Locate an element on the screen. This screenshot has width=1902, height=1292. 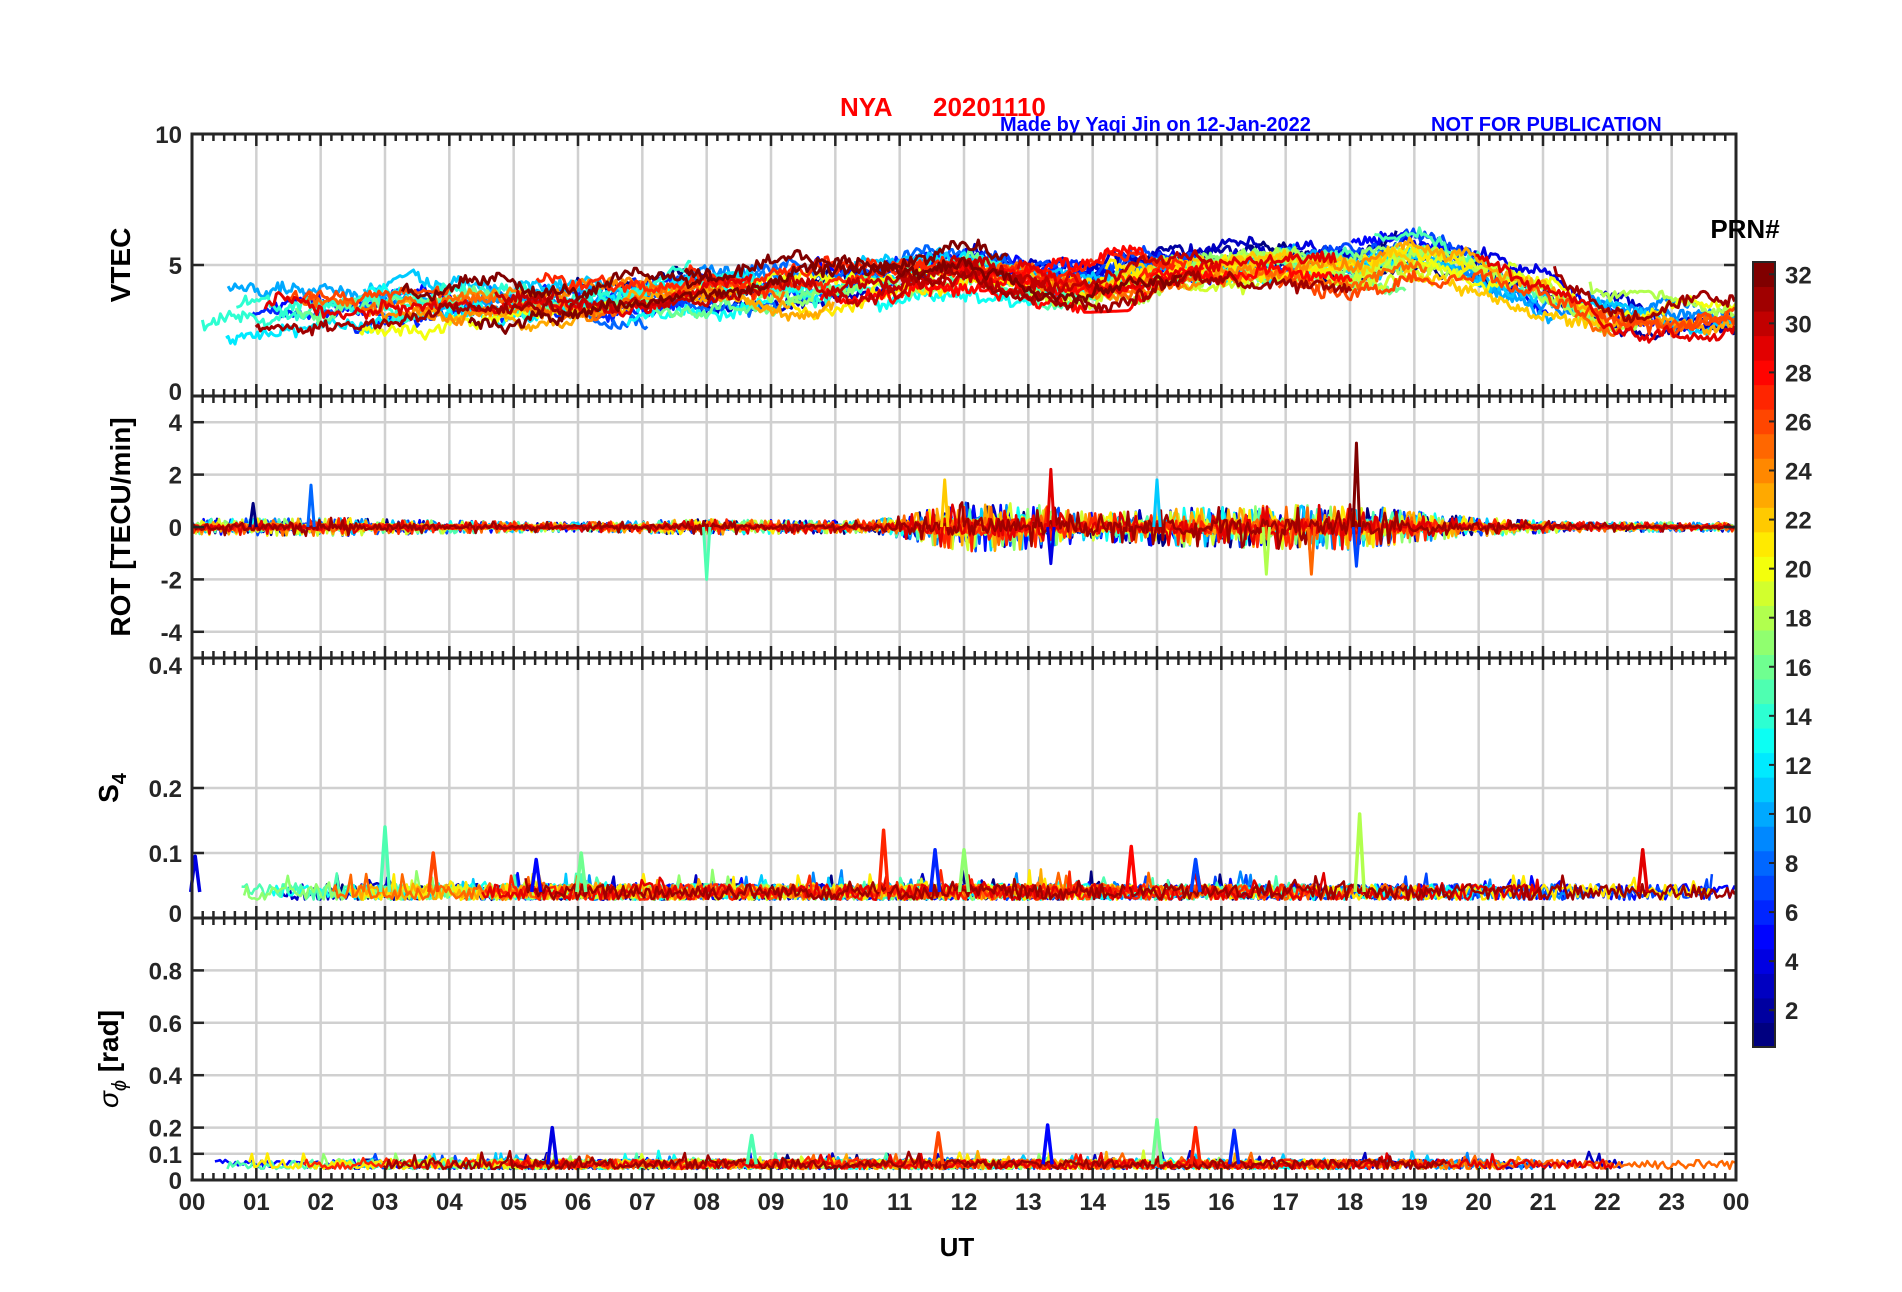
colorbar-tick-label: 10 is located at coordinates (1798, 815).